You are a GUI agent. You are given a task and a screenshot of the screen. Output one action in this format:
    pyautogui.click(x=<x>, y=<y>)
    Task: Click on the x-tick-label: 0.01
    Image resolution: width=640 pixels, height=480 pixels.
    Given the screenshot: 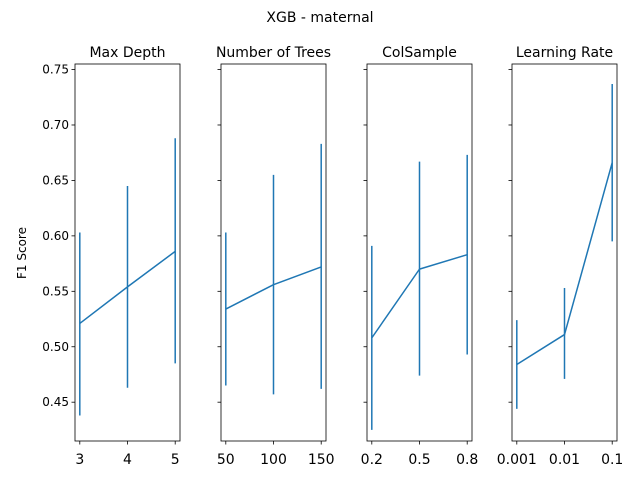 What is the action you would take?
    pyautogui.click(x=564, y=460)
    